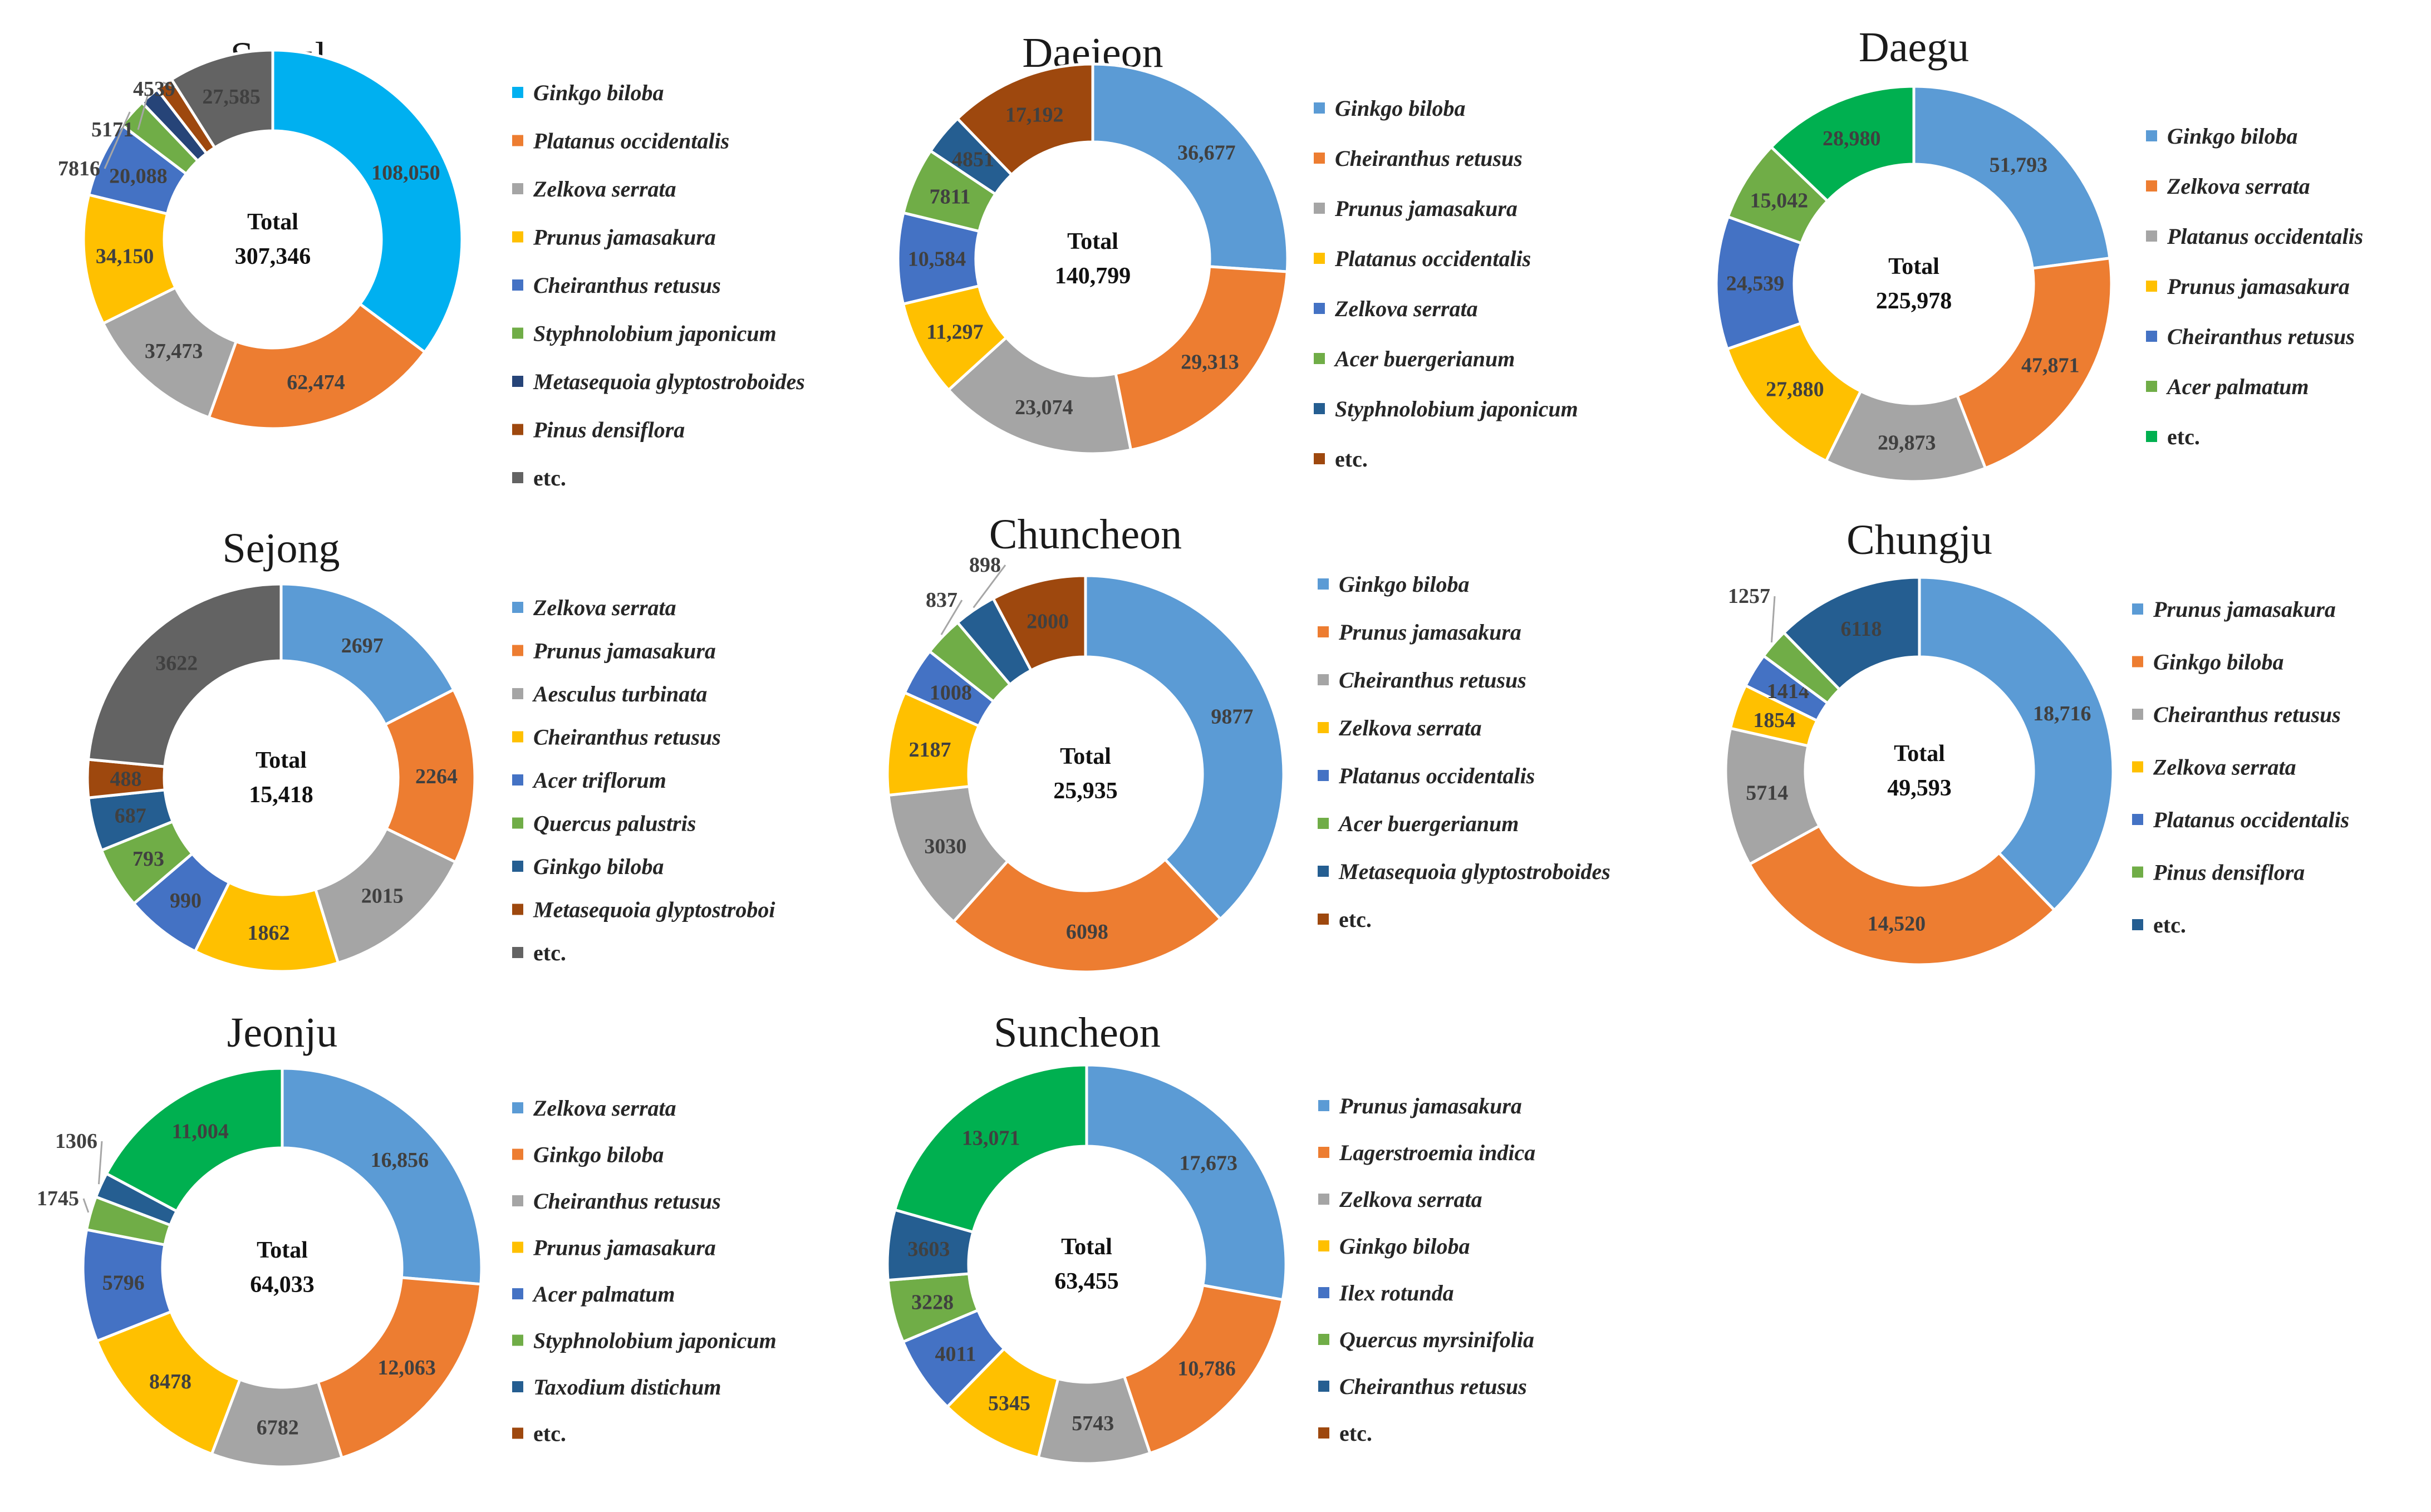 The width and height of the screenshot is (2431, 1512). What do you see at coordinates (1077, 1032) in the screenshot?
I see `chart-title: Suncheon` at bounding box center [1077, 1032].